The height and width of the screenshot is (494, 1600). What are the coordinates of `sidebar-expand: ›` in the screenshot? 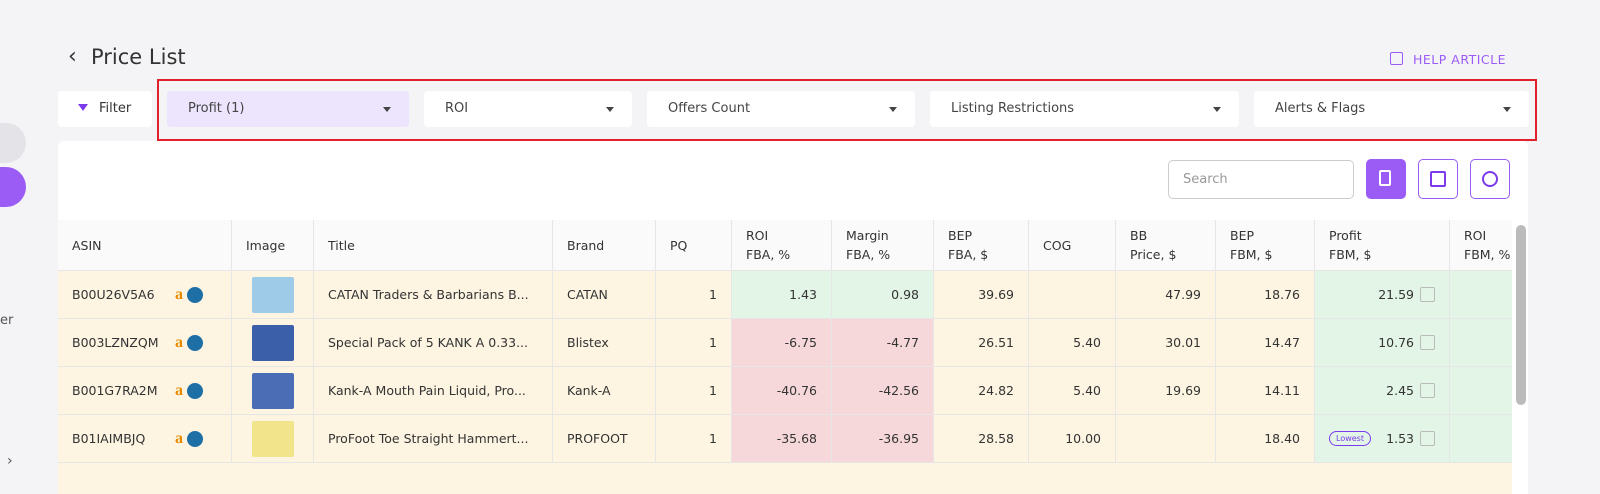 It's located at (10, 461).